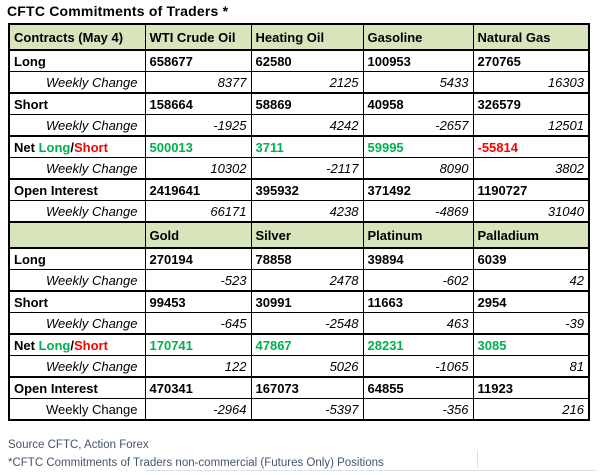 Image resolution: width=600 pixels, height=475 pixels. Describe the element at coordinates (417, 323) in the screenshot. I see `value-cell: 463` at that location.